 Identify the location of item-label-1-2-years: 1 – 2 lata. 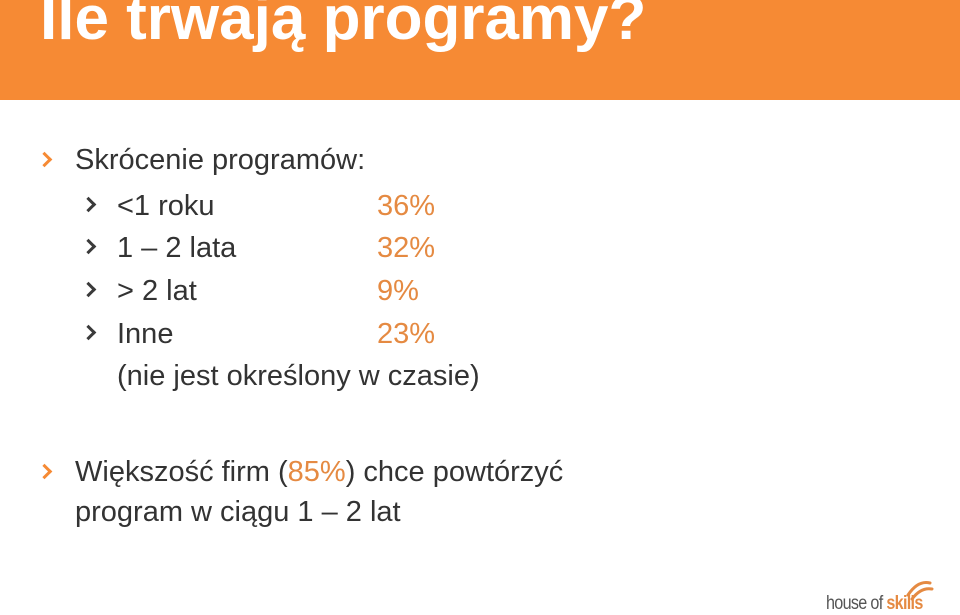
(177, 248).